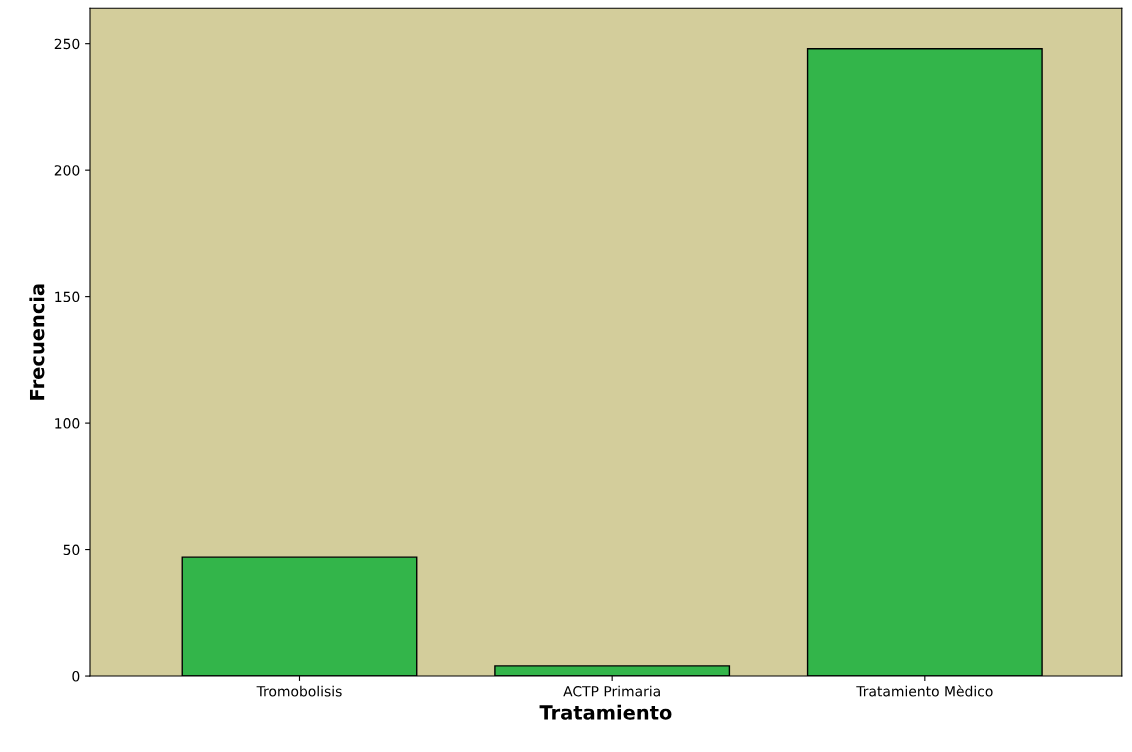 The height and width of the screenshot is (752, 1132). What do you see at coordinates (67, 297) in the screenshot?
I see `y-tick-label: 150` at bounding box center [67, 297].